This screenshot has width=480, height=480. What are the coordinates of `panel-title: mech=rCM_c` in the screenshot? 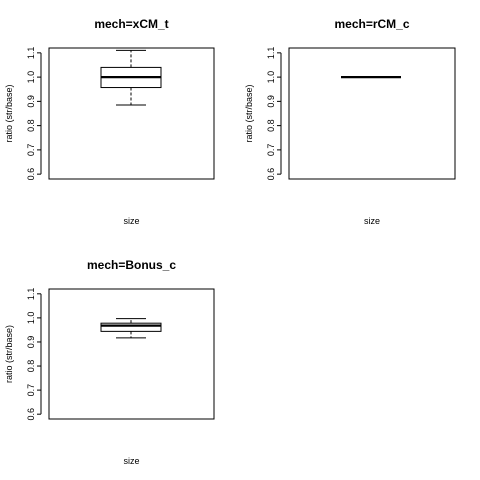 It's located at (371, 24).